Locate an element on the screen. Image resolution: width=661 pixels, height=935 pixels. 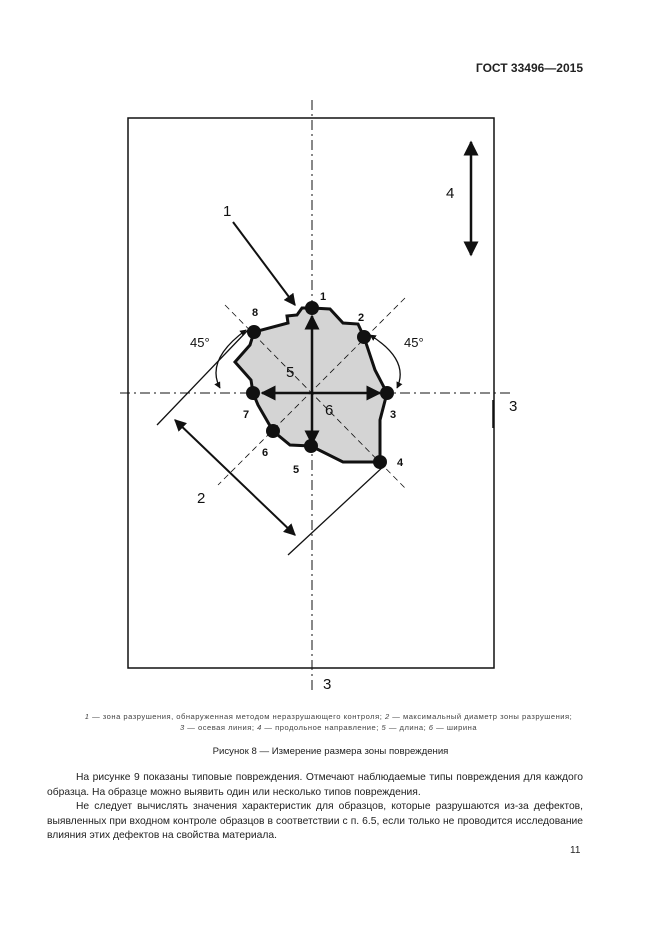
angle-arc-right is located at coordinates (386, 361).